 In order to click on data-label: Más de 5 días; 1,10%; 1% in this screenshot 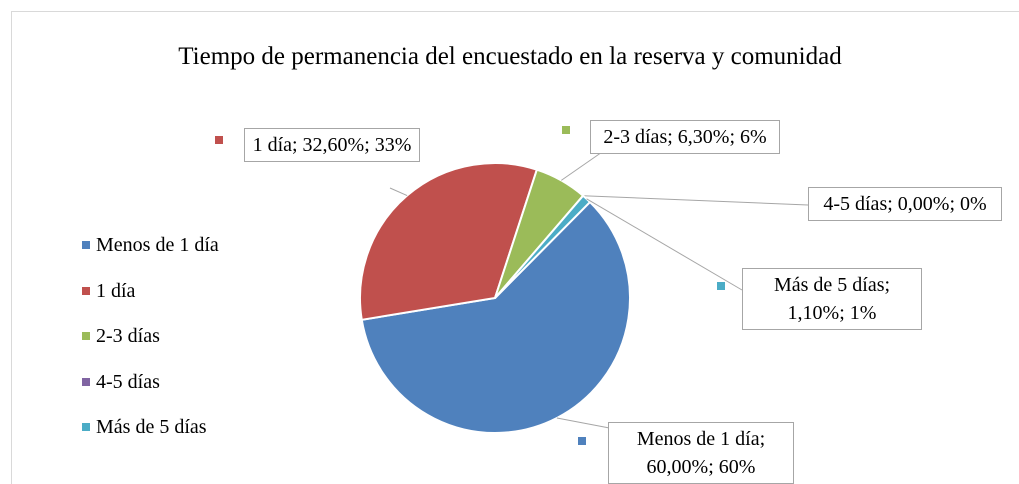, I will do `click(832, 299)`.